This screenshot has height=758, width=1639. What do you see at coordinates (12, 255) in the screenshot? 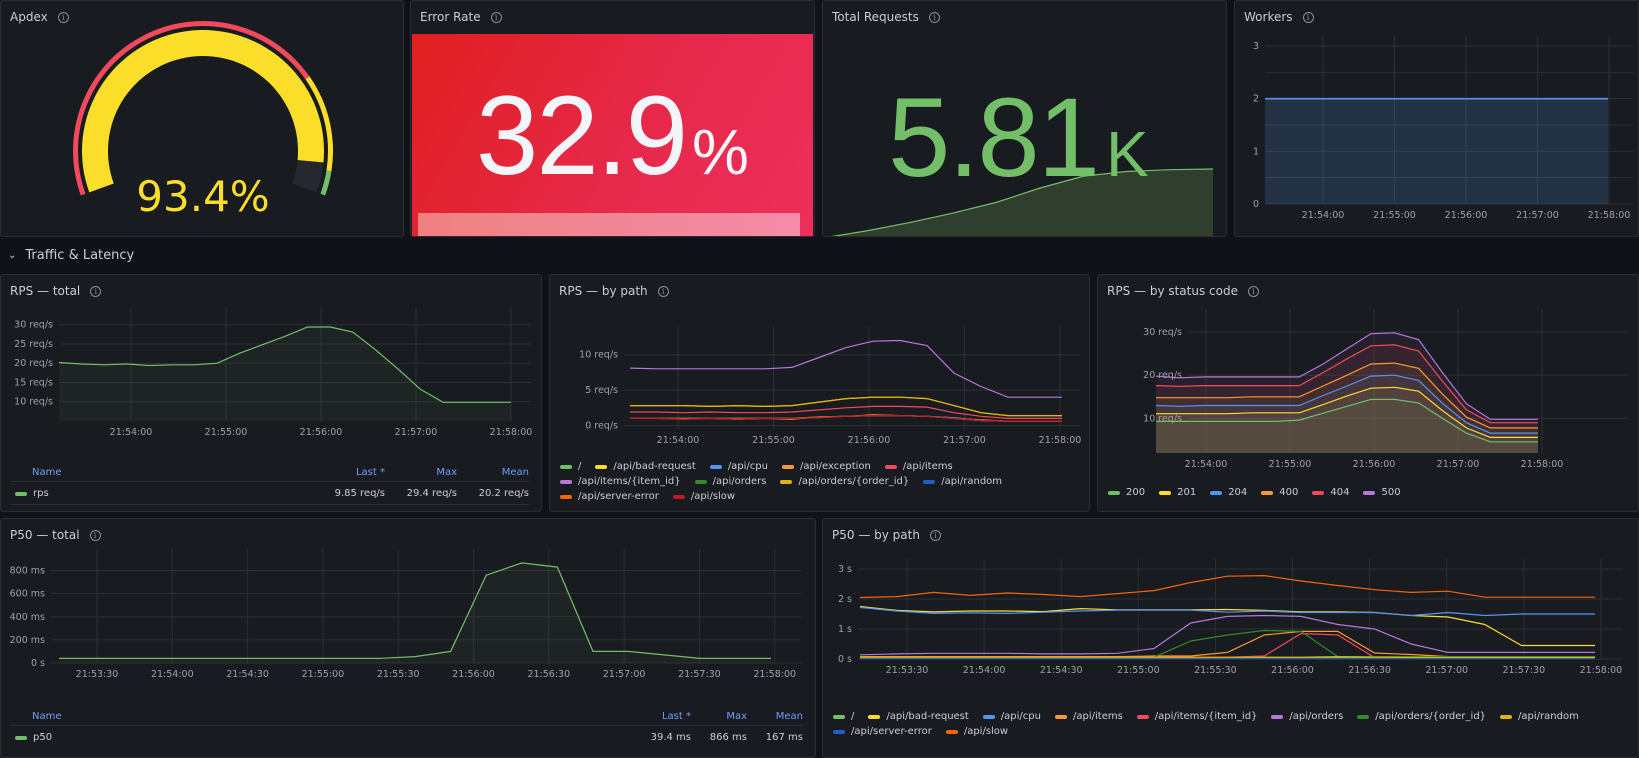
I see `chevron-down-icon: ⌄` at bounding box center [12, 255].